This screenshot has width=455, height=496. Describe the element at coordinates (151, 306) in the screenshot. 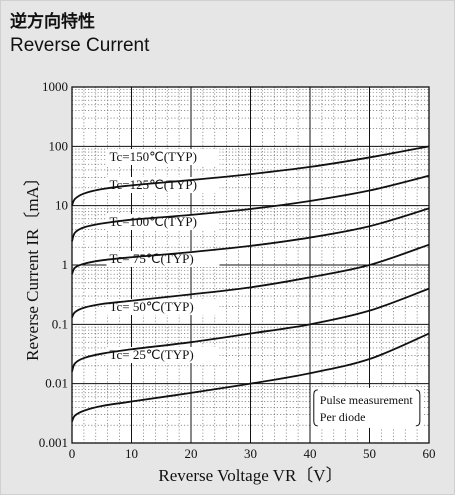

I see `curve-label: Tc= 50℃(TYP)` at that location.